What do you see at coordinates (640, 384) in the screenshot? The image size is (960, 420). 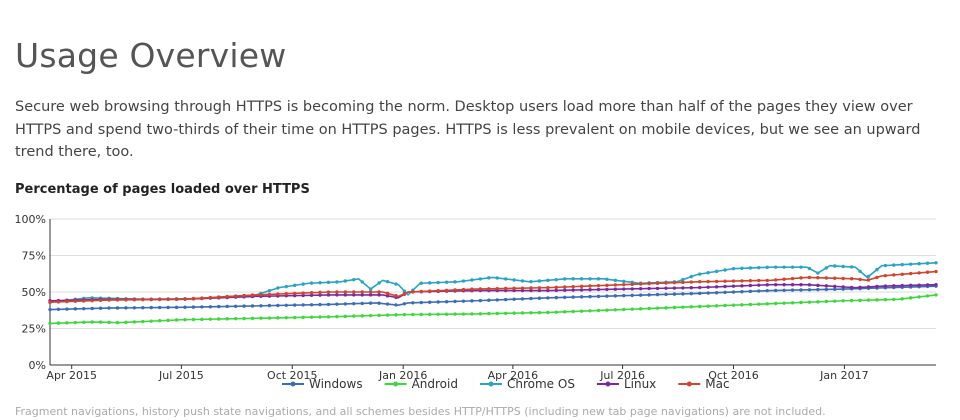 I see `legend-label: Linux` at bounding box center [640, 384].